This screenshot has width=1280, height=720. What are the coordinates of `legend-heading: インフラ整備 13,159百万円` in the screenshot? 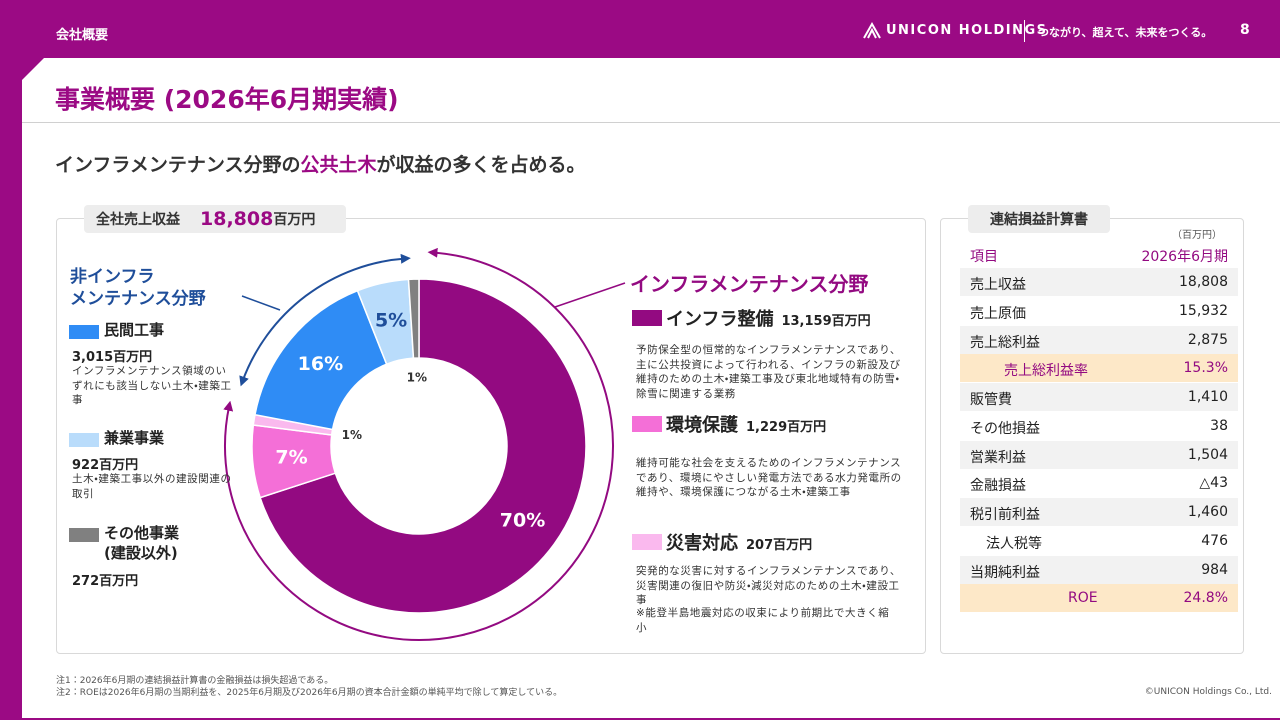 It's located at (768, 318).